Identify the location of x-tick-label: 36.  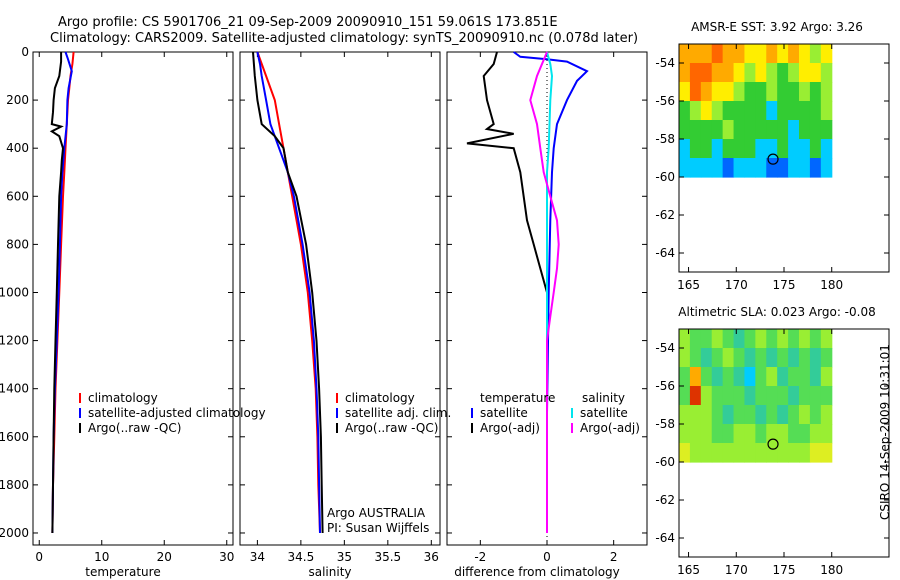
(431, 557).